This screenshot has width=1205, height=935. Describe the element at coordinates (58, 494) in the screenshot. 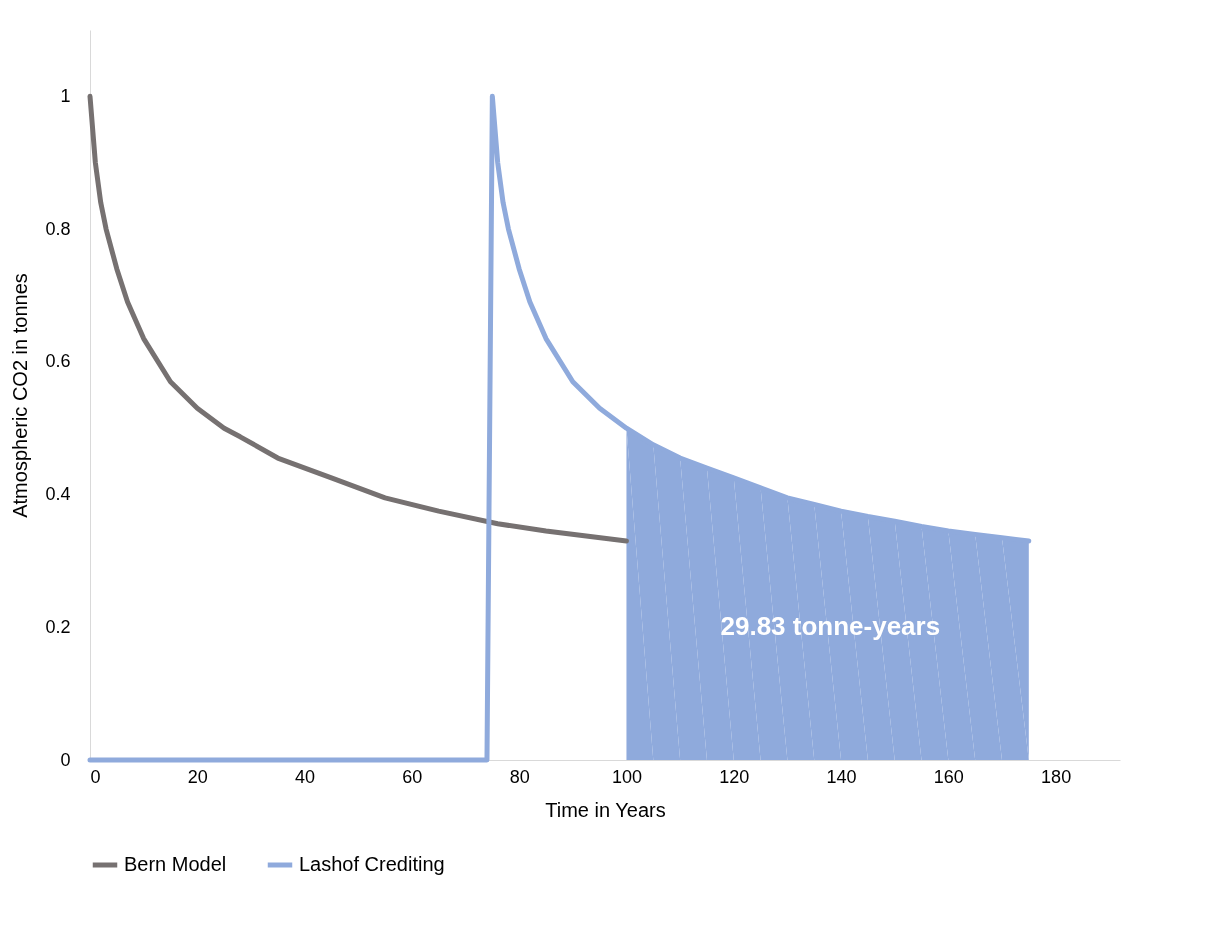

I see `y-tick-label: 0.4` at that location.